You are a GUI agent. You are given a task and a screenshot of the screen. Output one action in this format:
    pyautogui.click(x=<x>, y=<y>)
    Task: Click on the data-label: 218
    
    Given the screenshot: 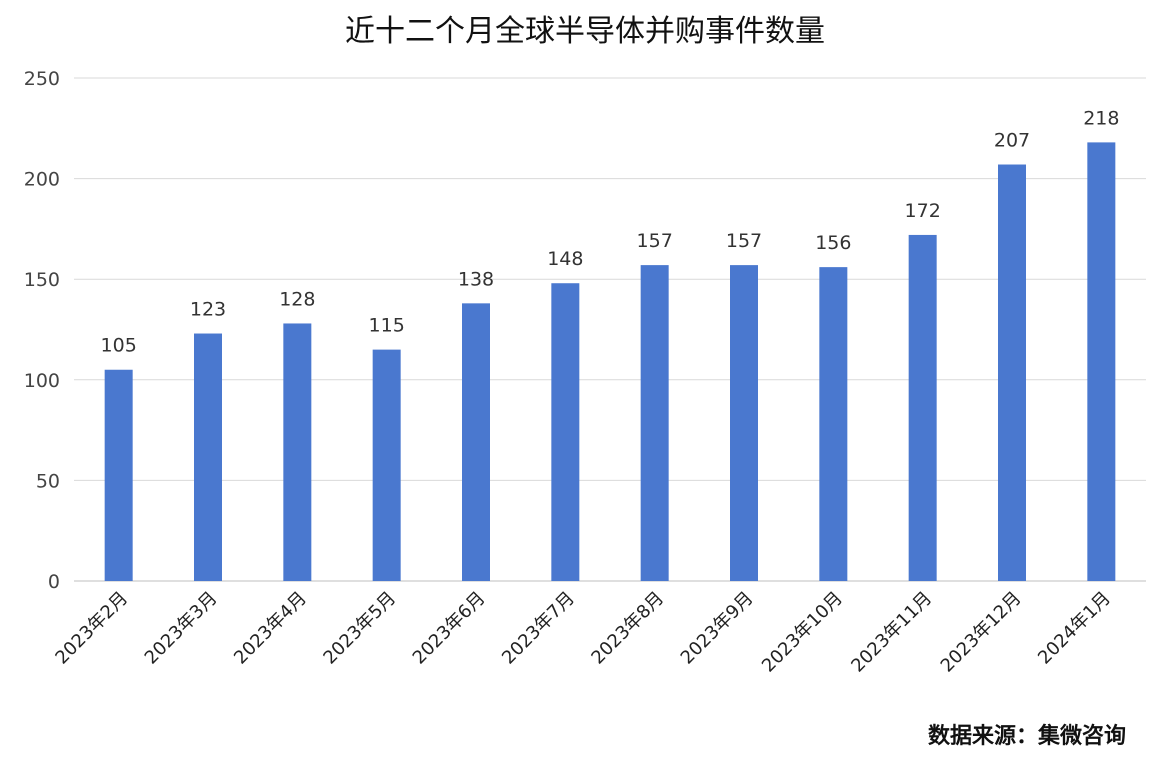 What is the action you would take?
    pyautogui.click(x=1101, y=118)
    